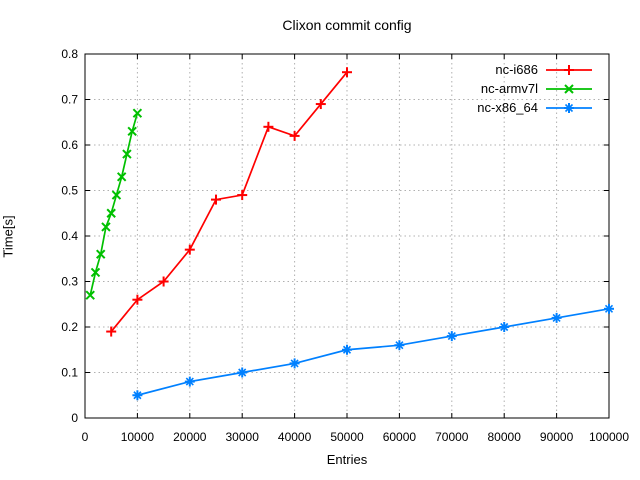  I want to click on y-tick-label: 0.4, so click(69, 236).